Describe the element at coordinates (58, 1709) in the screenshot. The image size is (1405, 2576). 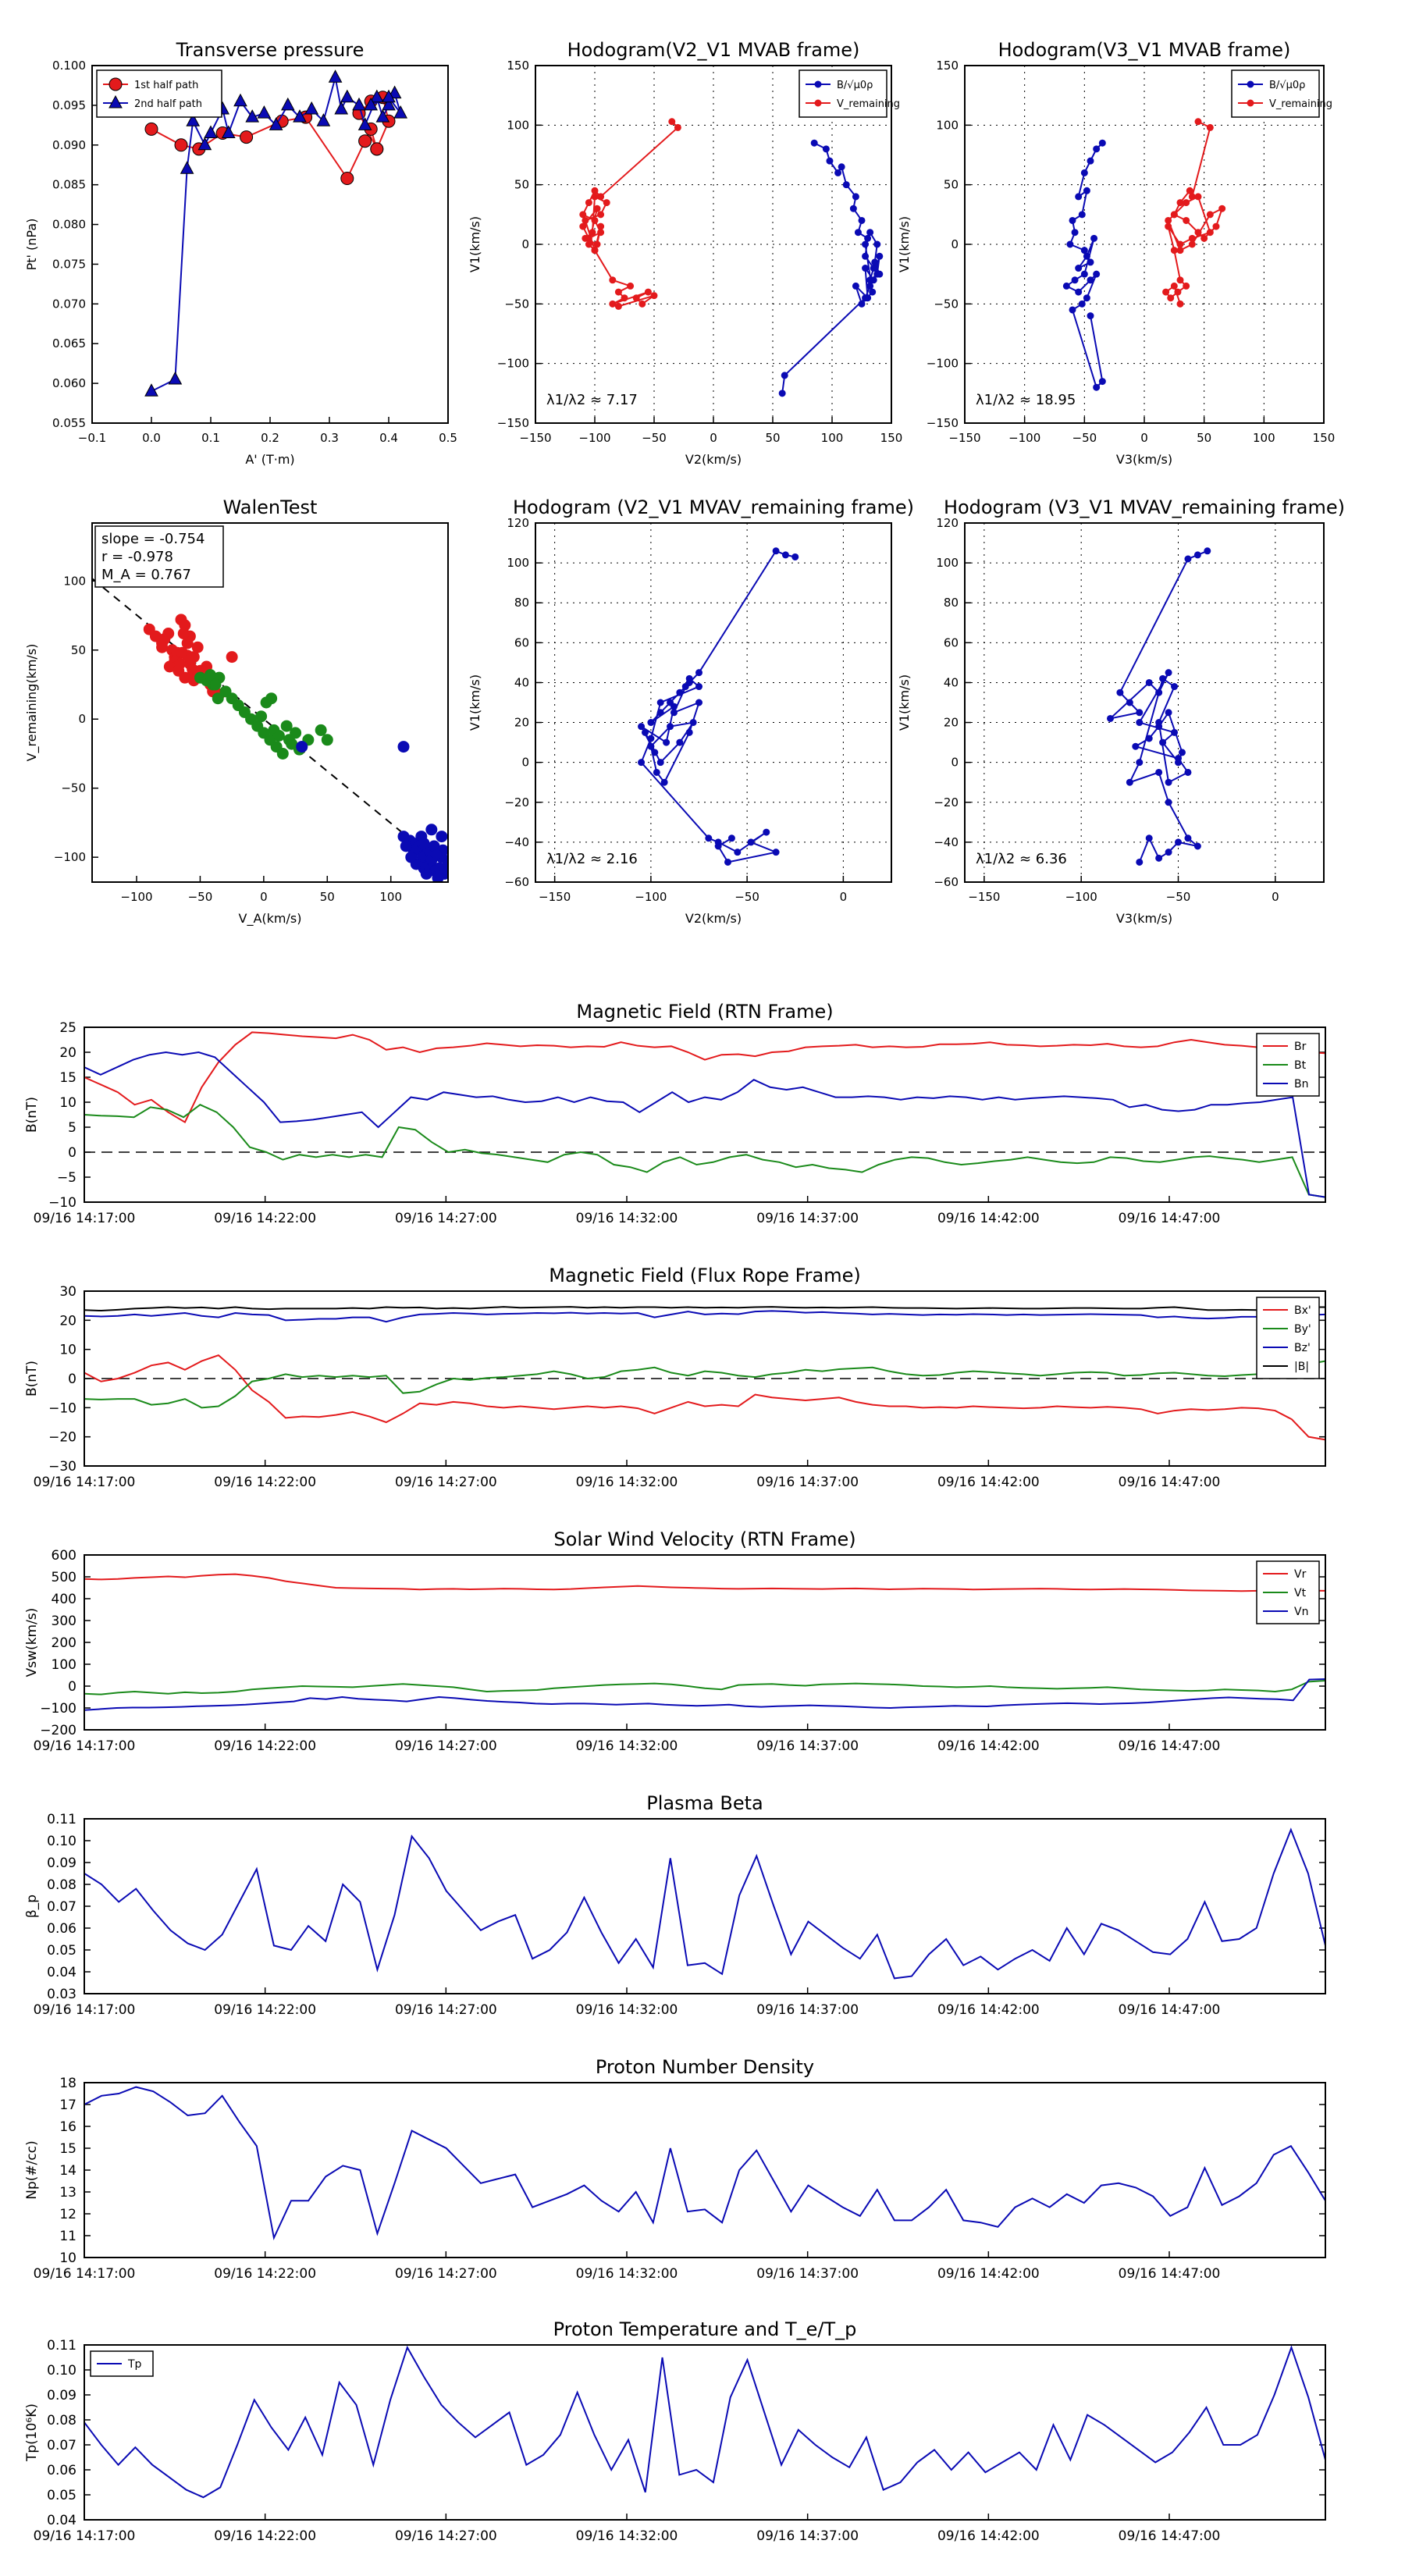
I see `y-tick-label: −100` at that location.